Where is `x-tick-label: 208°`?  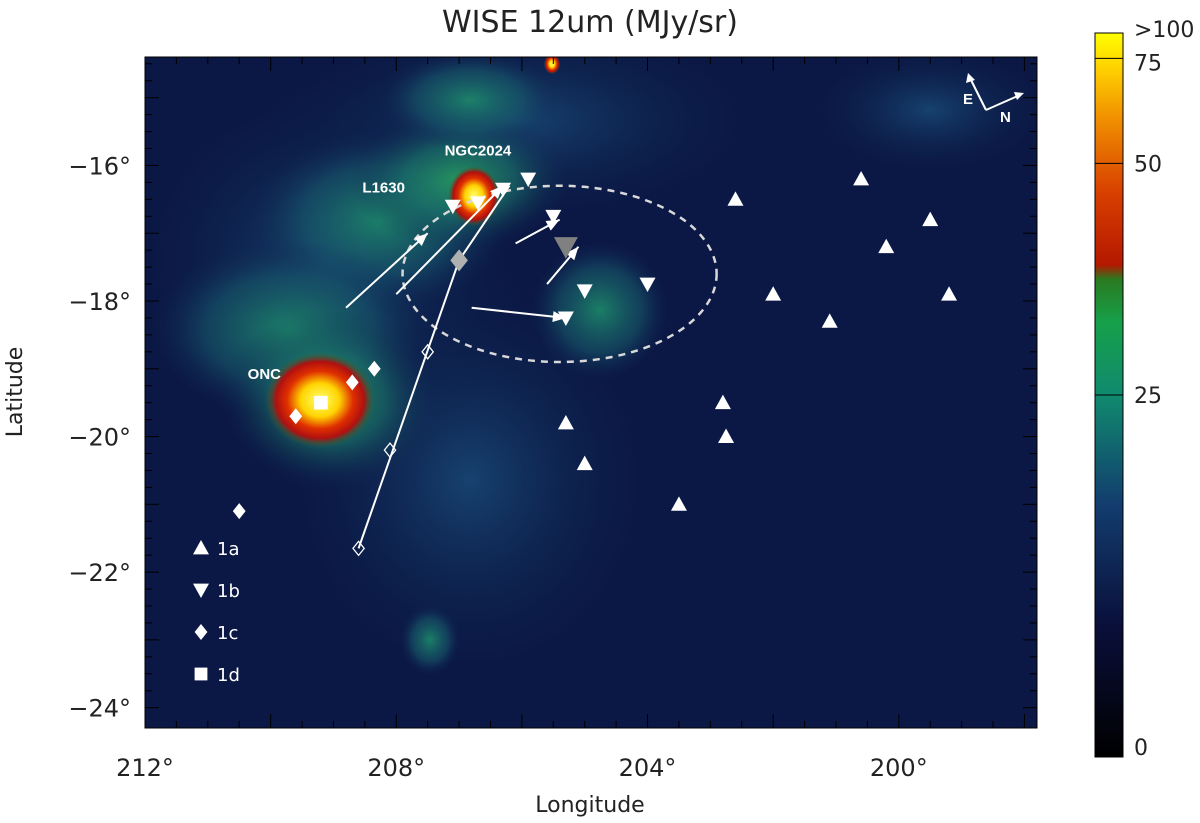
x-tick-label: 208° is located at coordinates (396, 768).